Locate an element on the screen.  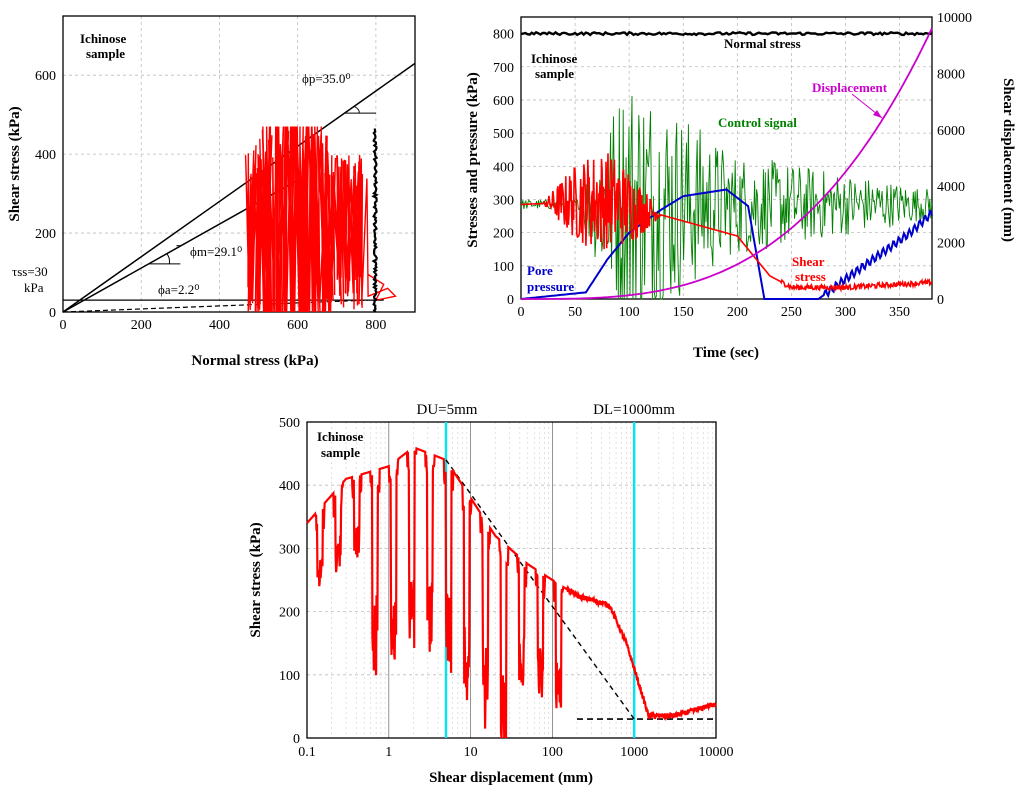
dl-label: DL=1000mm is located at coordinates (634, 410).